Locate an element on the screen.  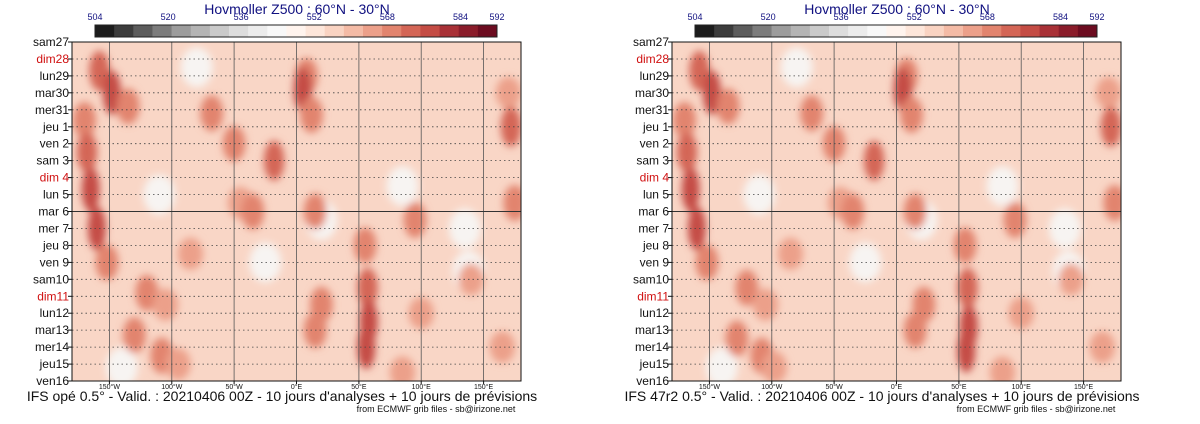
color-scale-tick-label: 584 is located at coordinates (460, 17).